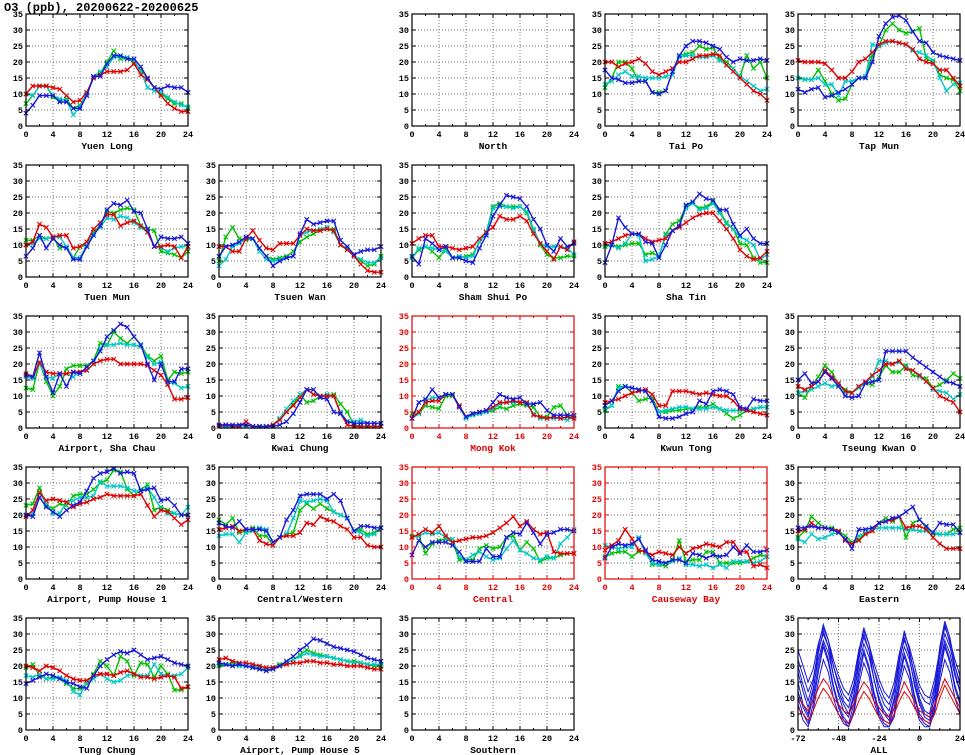  Describe the element at coordinates (875, 534) in the screenshot. I see `chart-svg: 0 5 10 15 20 25 30 35 0 4 8 12 16 20 24 Eastern` at that location.